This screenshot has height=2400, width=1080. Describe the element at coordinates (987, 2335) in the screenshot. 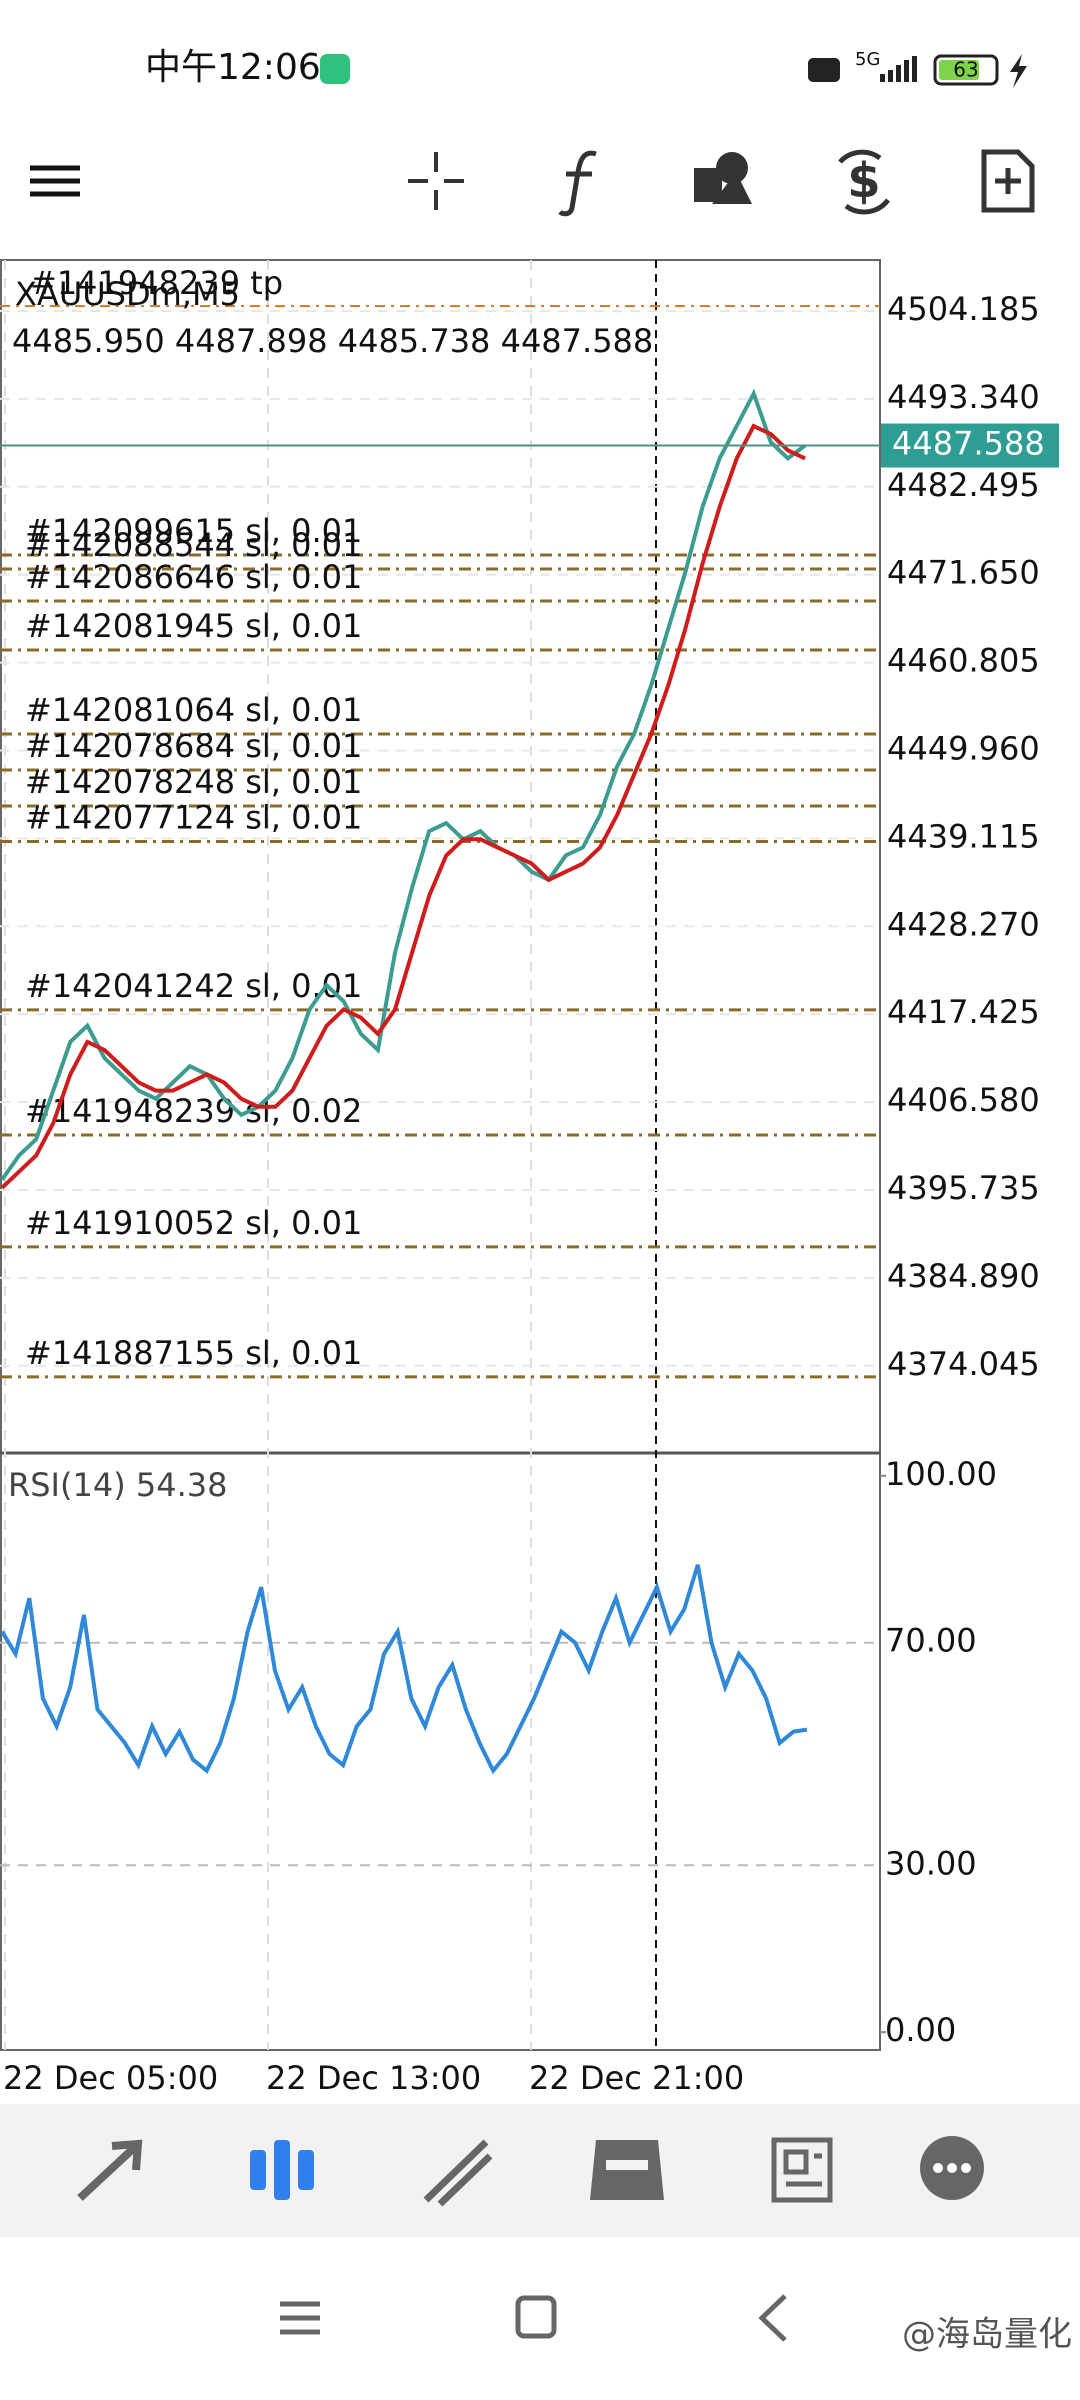

I see `watermark: @海岛量化` at that location.